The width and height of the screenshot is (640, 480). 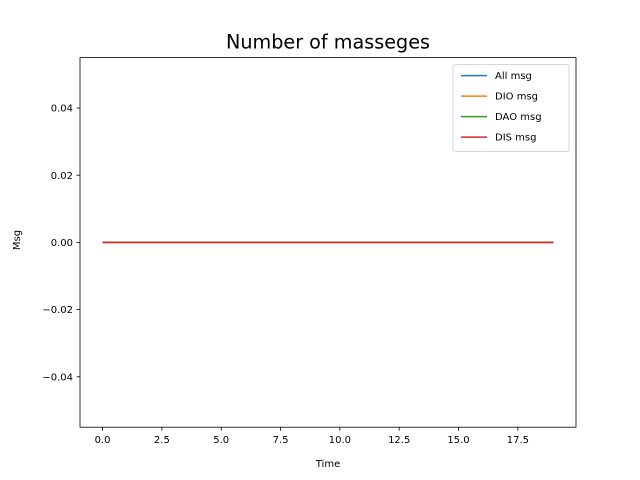 I want to click on x-tick-label: 0.0, so click(x=103, y=440).